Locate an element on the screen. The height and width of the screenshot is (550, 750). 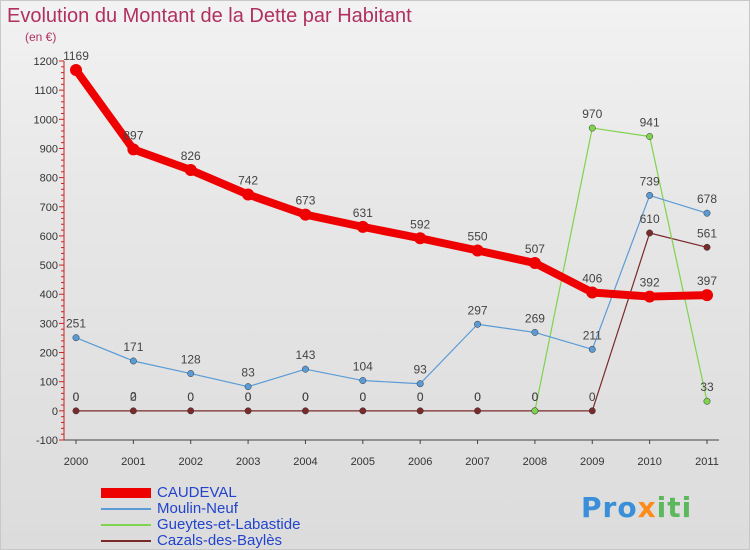
data-label: 104 is located at coordinates (363, 367).